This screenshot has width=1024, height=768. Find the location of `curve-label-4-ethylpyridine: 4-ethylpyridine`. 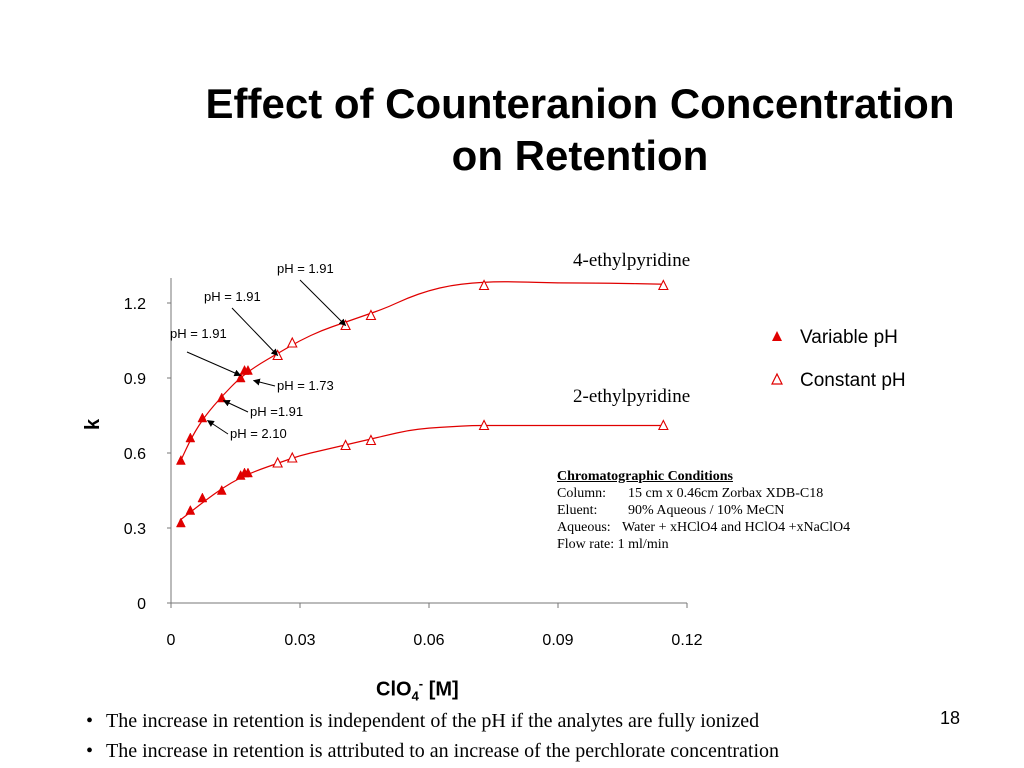

curve-label-4-ethylpyridine: 4-ethylpyridine is located at coordinates (631, 260).